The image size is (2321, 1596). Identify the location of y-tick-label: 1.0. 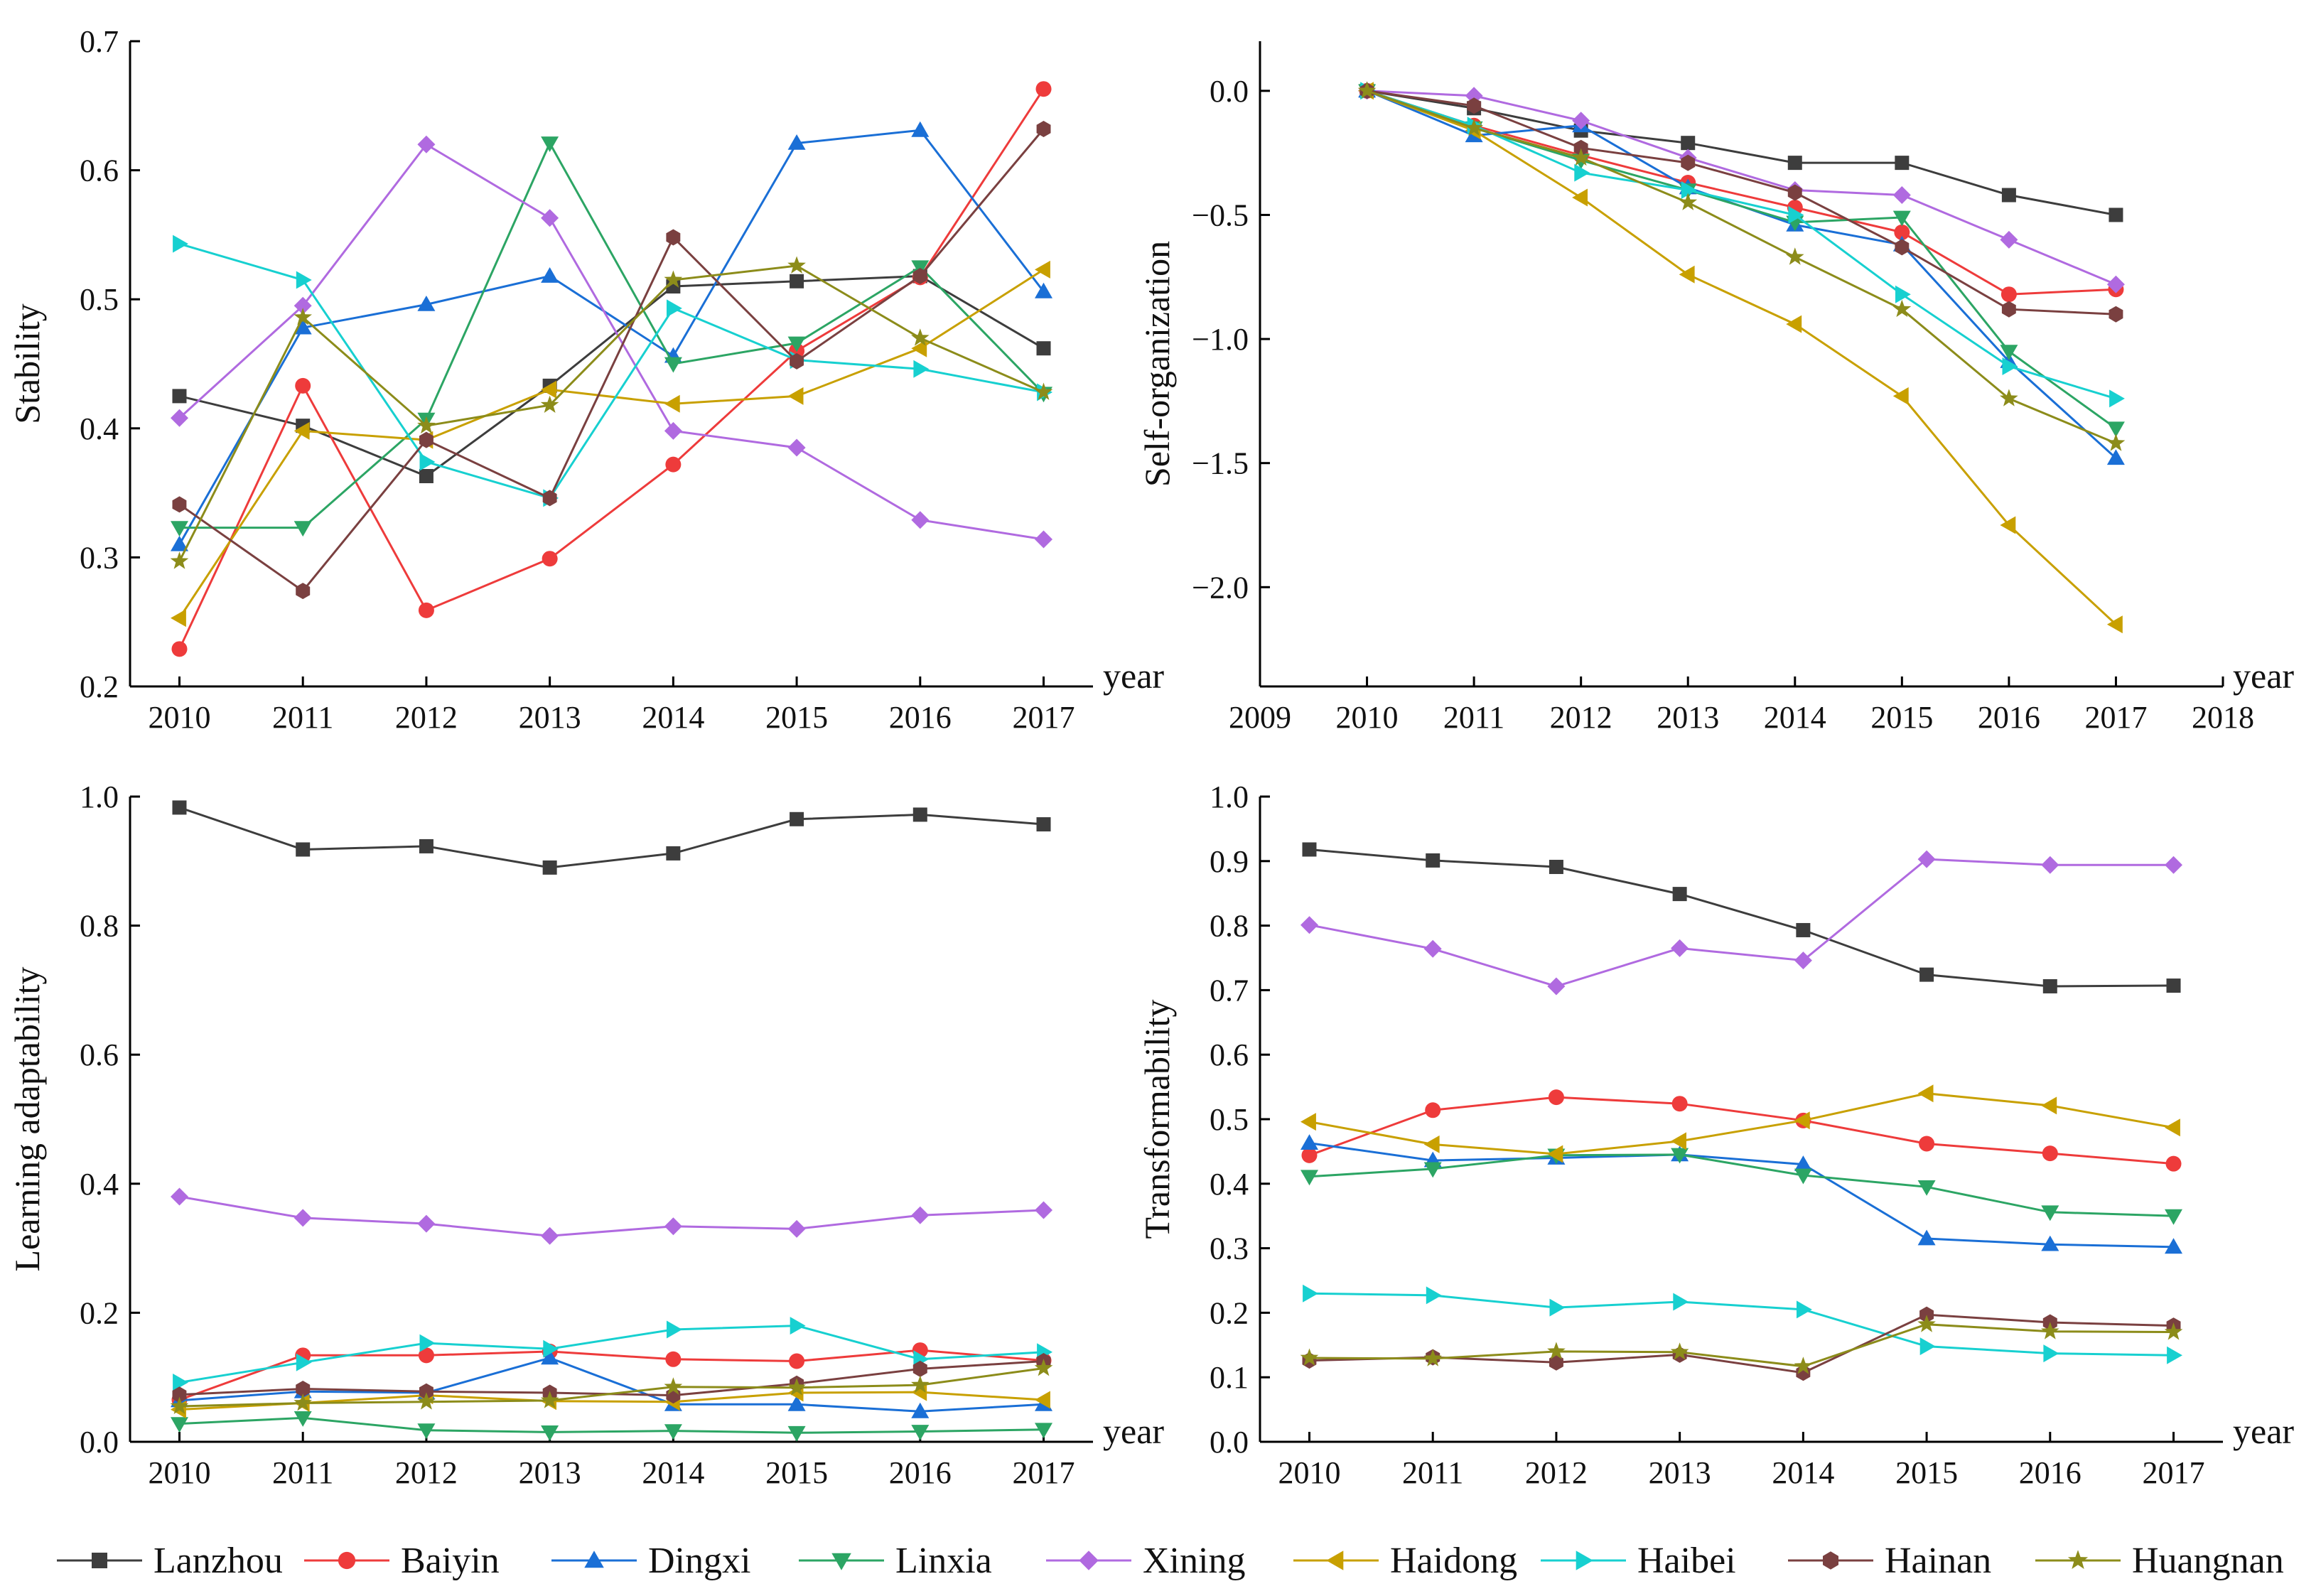
(100, 797).